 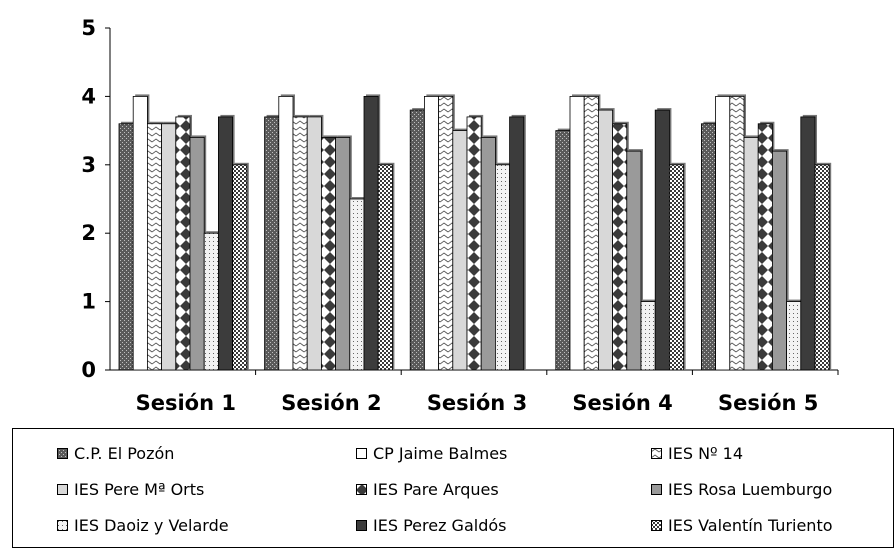 I want to click on legend-item: C.P. El Pozón, so click(x=115, y=453).